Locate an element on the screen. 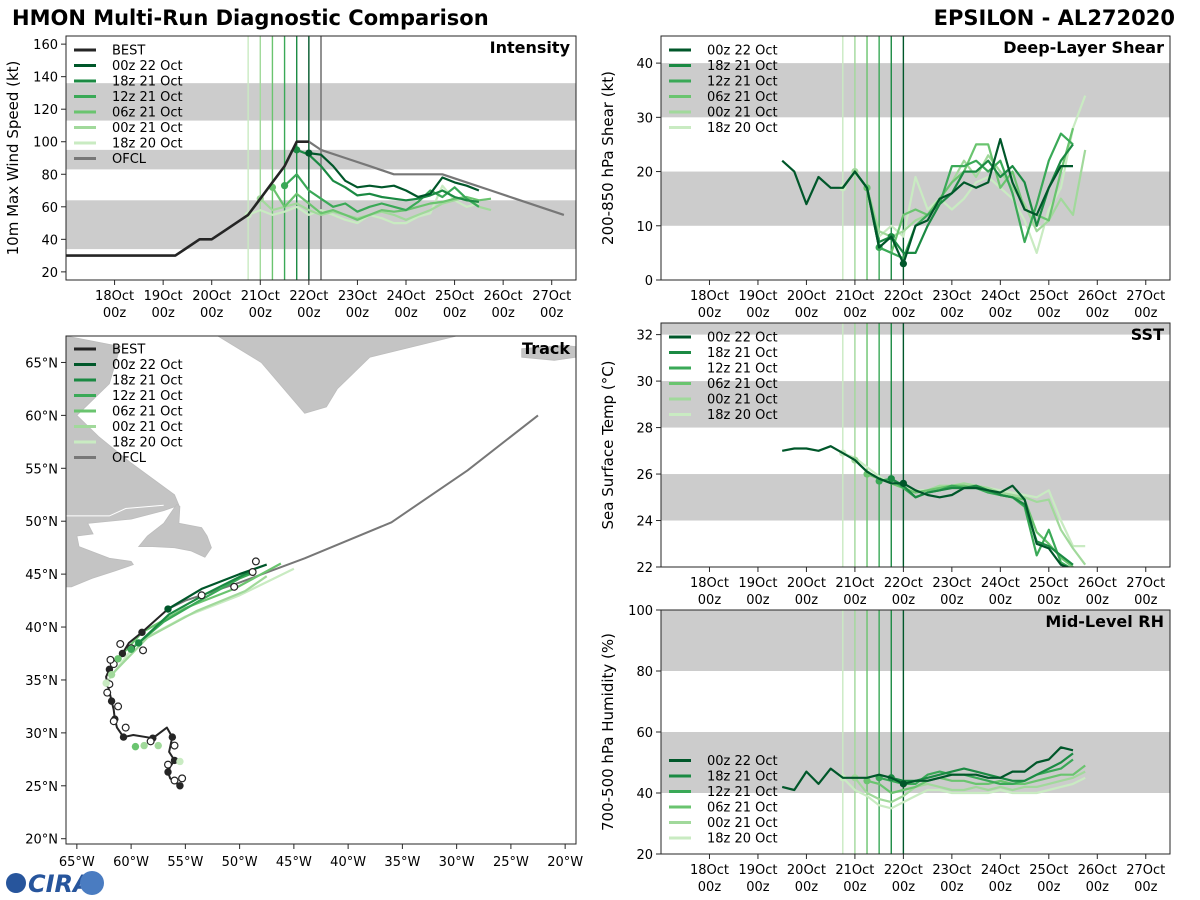  track-init-marker-00z-22-oct is located at coordinates (168, 609).